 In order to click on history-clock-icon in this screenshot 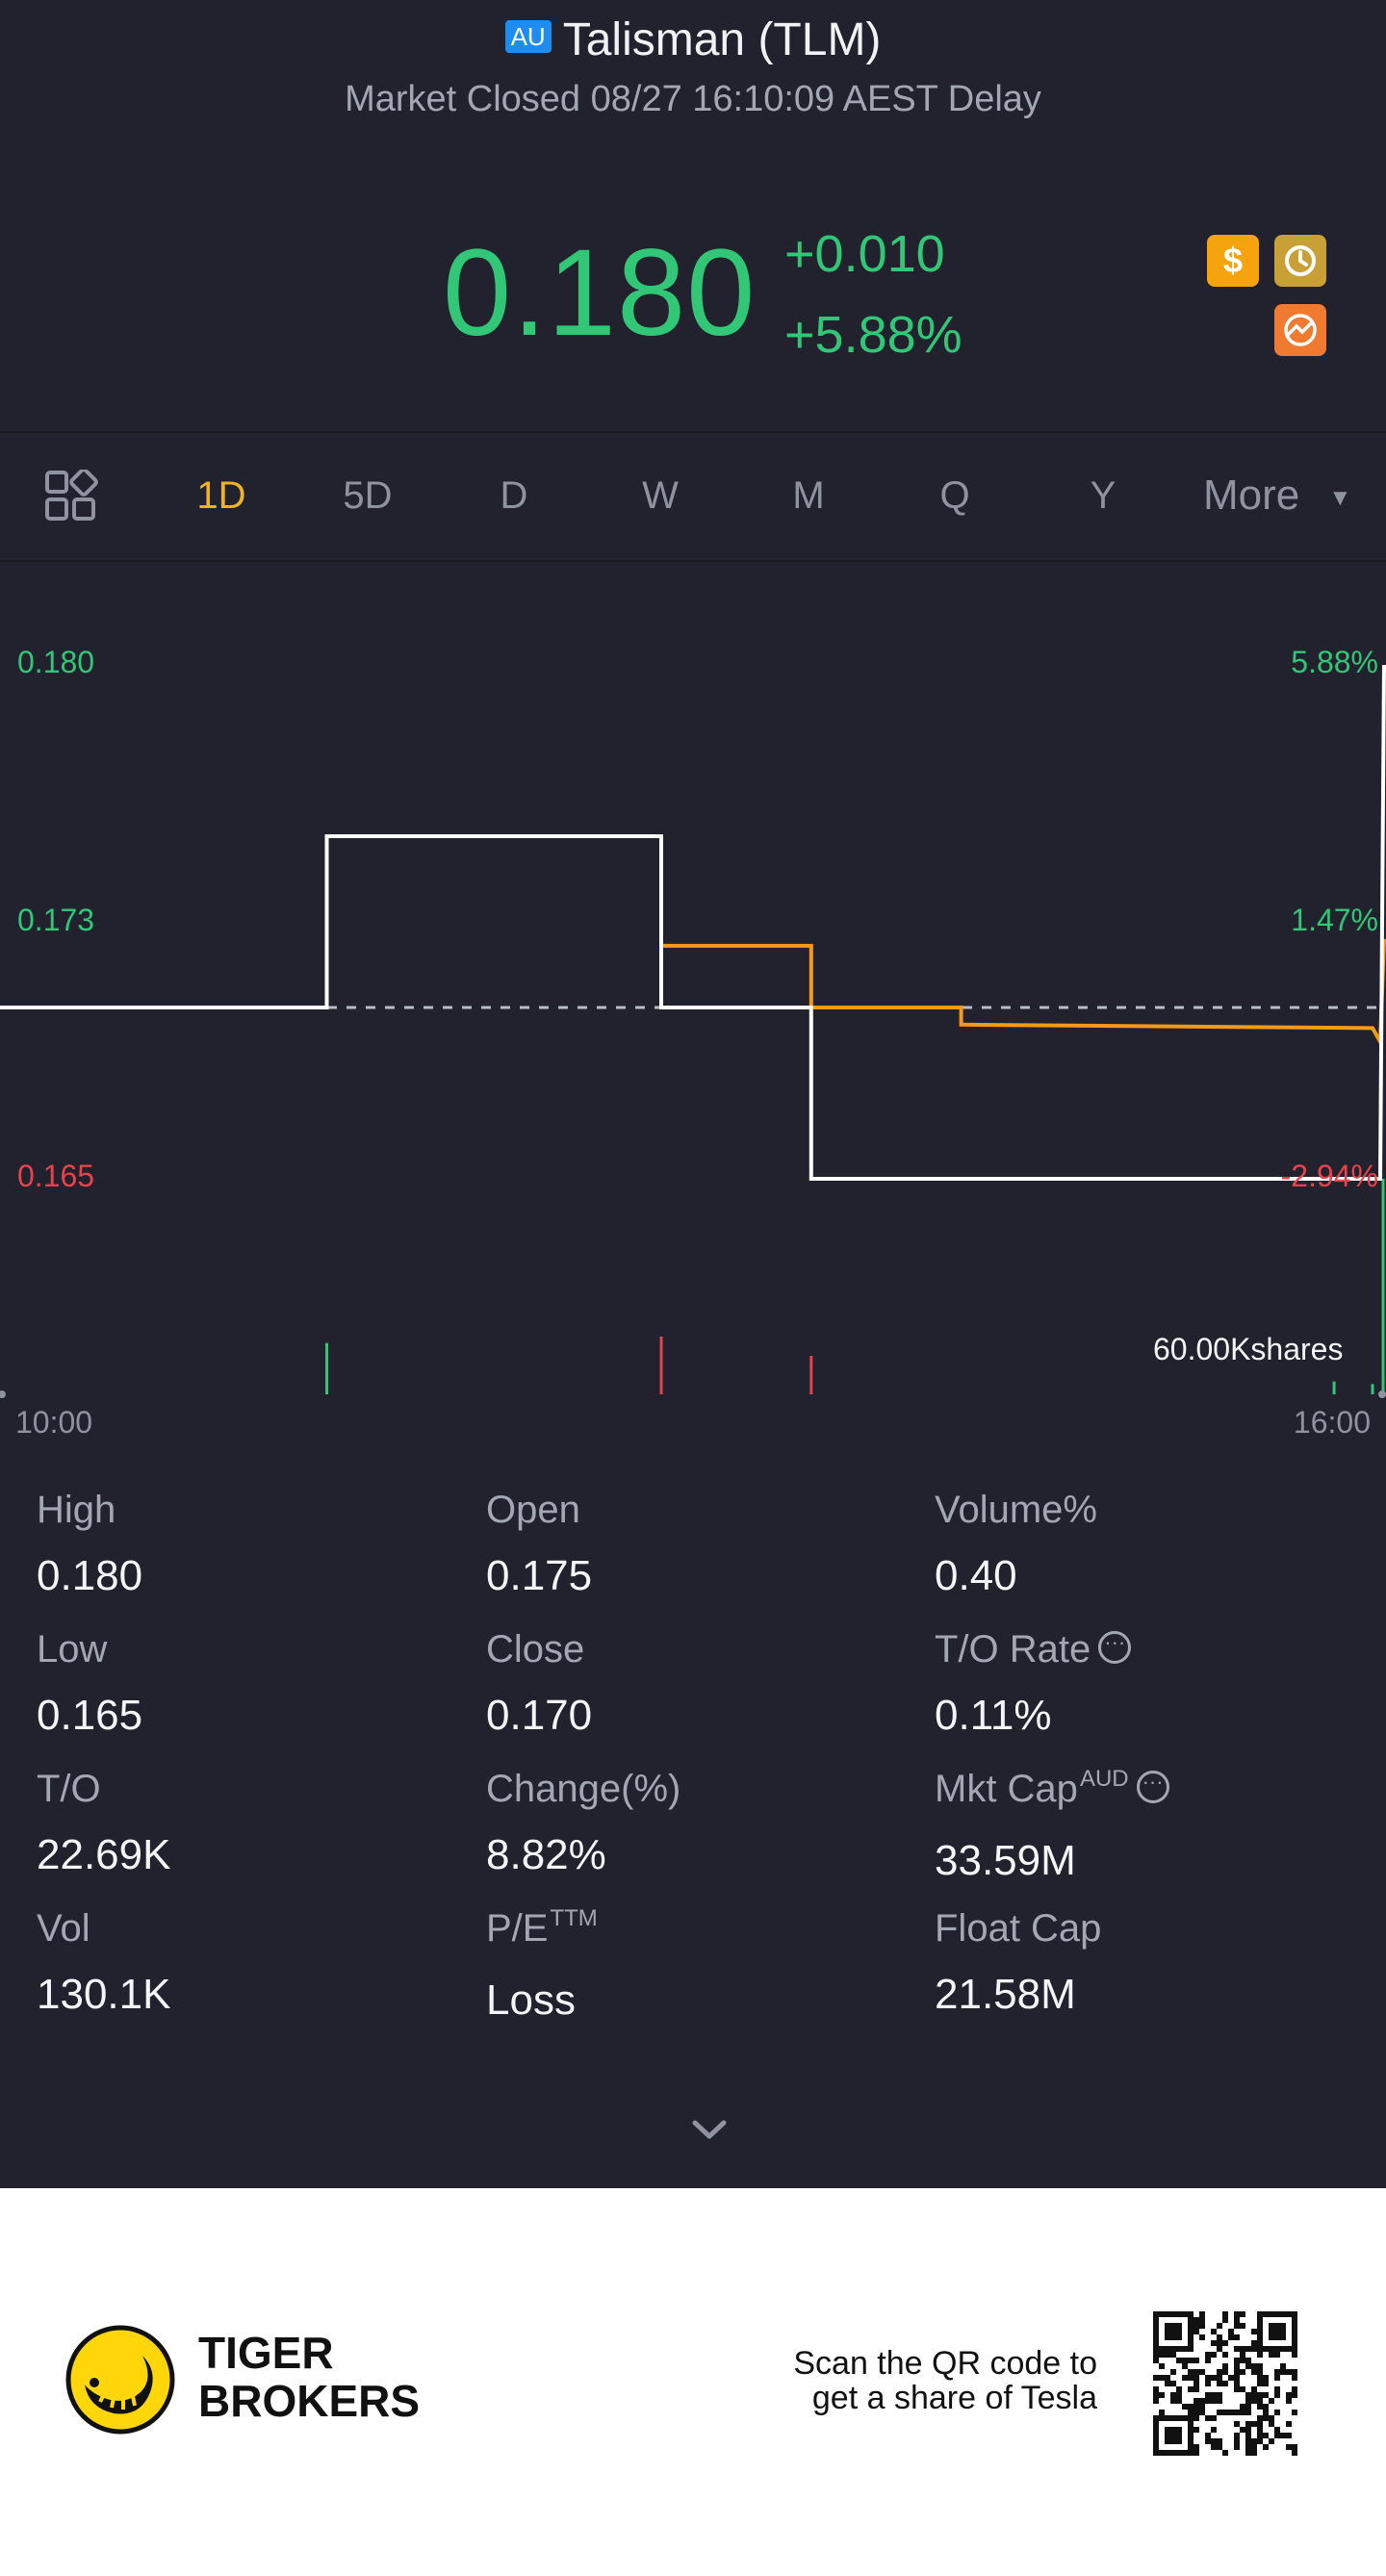, I will do `click(1300, 261)`.